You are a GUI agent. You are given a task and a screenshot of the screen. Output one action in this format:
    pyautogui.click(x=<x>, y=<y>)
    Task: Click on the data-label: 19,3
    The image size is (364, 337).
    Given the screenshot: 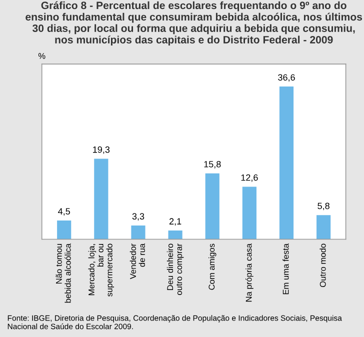 What is the action you would take?
    pyautogui.click(x=101, y=150)
    